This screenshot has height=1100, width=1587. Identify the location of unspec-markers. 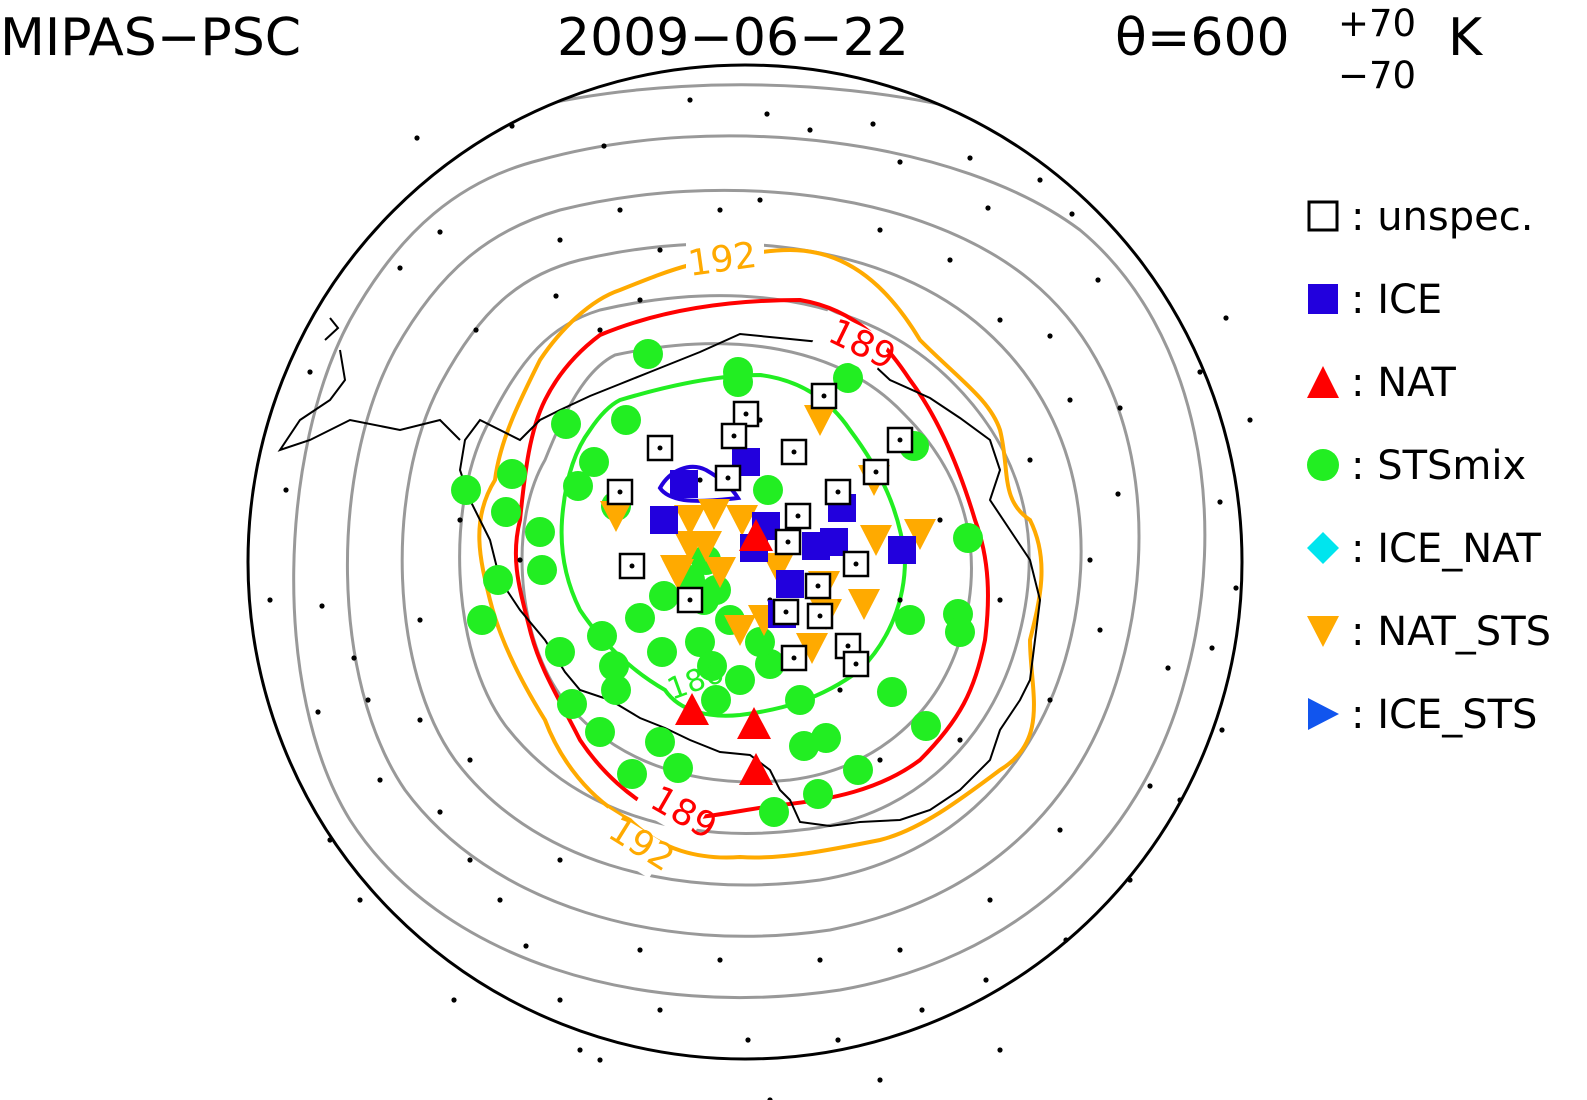
(760, 530).